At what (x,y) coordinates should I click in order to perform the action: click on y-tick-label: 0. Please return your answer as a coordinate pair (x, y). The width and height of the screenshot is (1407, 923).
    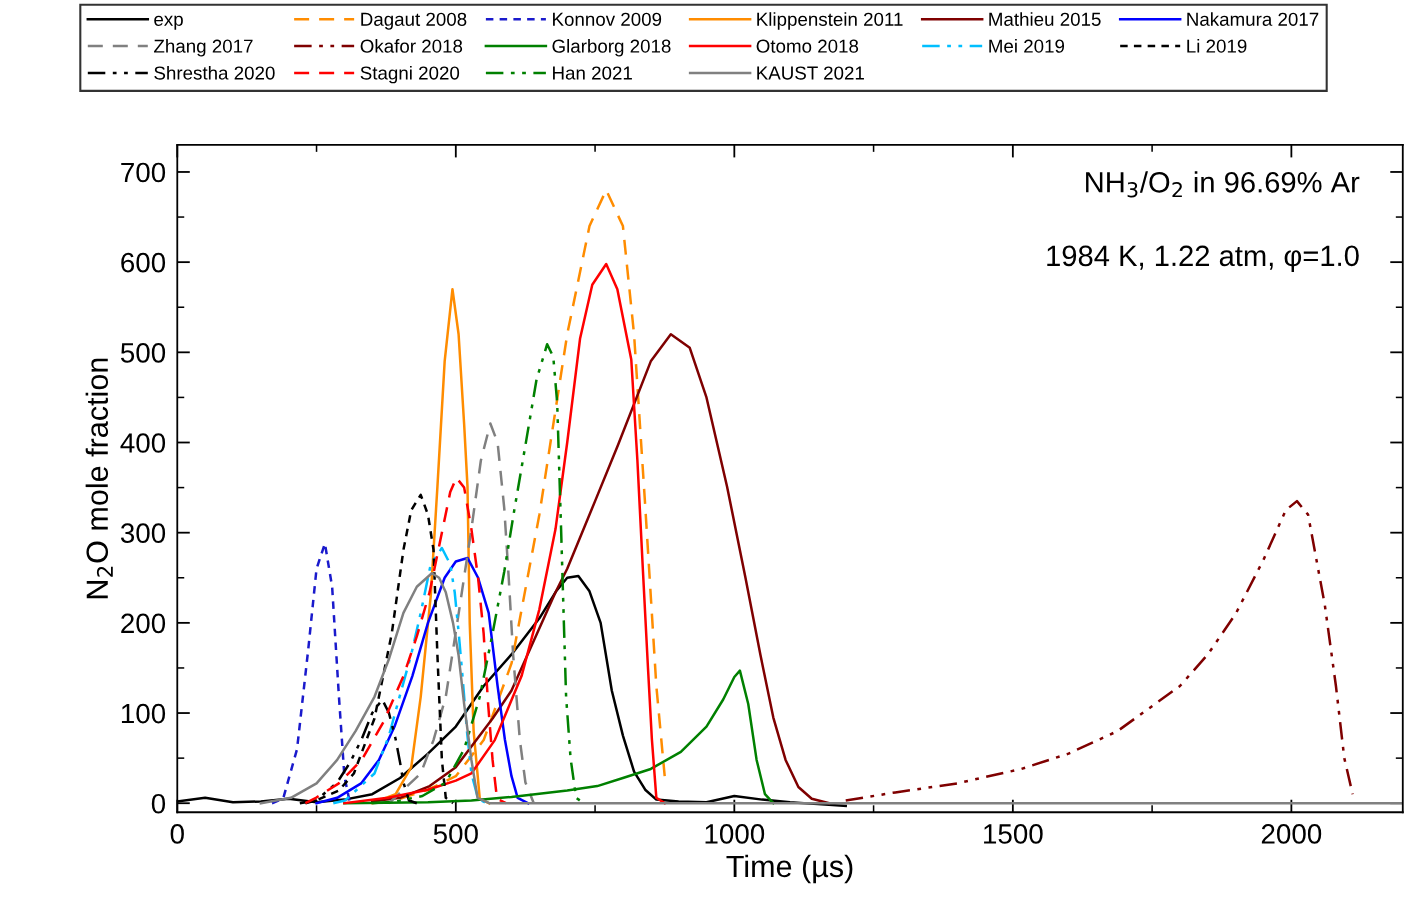
    Looking at the image, I should click on (158, 803).